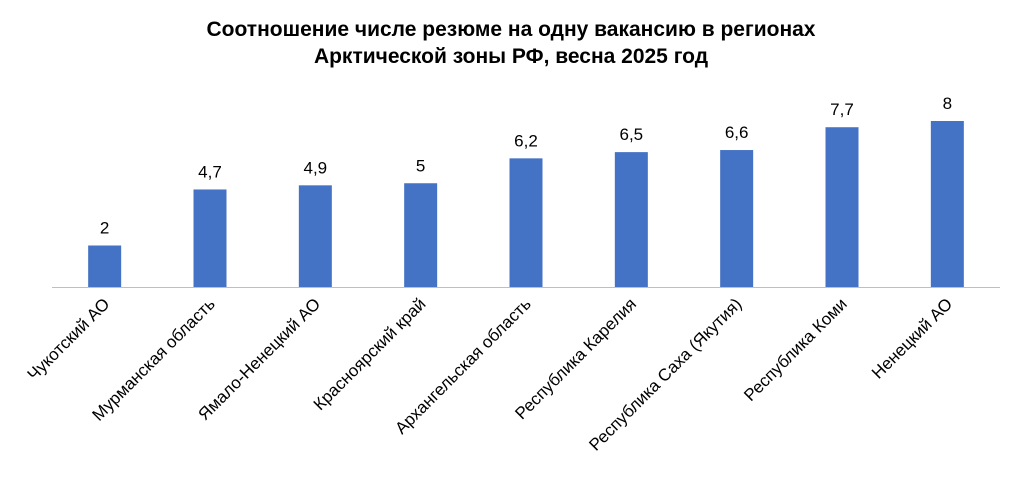 This screenshot has height=490, width=1022. I want to click on category-label-9: Ненецкий АО, so click(912, 338).